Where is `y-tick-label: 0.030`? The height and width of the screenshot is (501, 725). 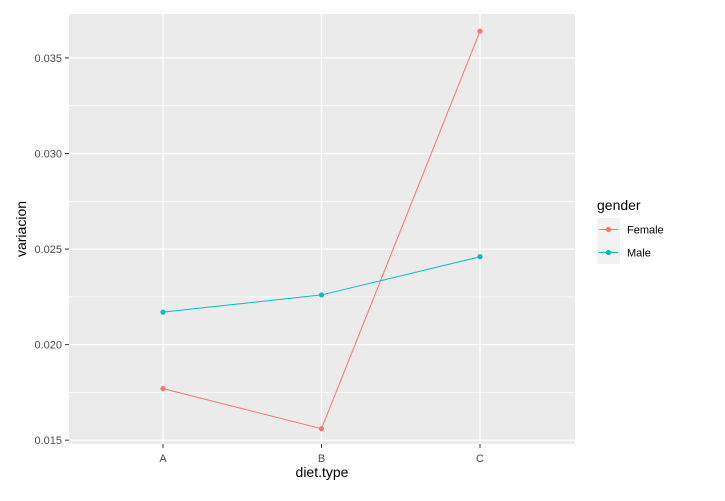 y-tick-label: 0.030 is located at coordinates (48, 155).